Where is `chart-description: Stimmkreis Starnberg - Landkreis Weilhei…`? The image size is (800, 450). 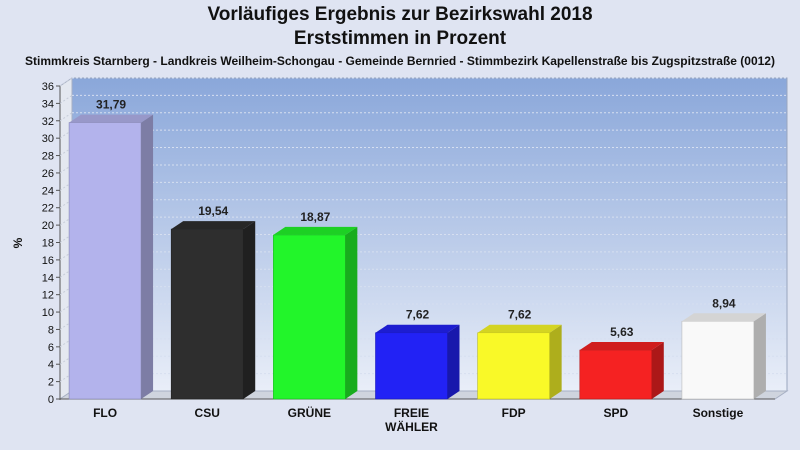 chart-description: Stimmkreis Starnberg - Landkreis Weilhei… is located at coordinates (400, 61).